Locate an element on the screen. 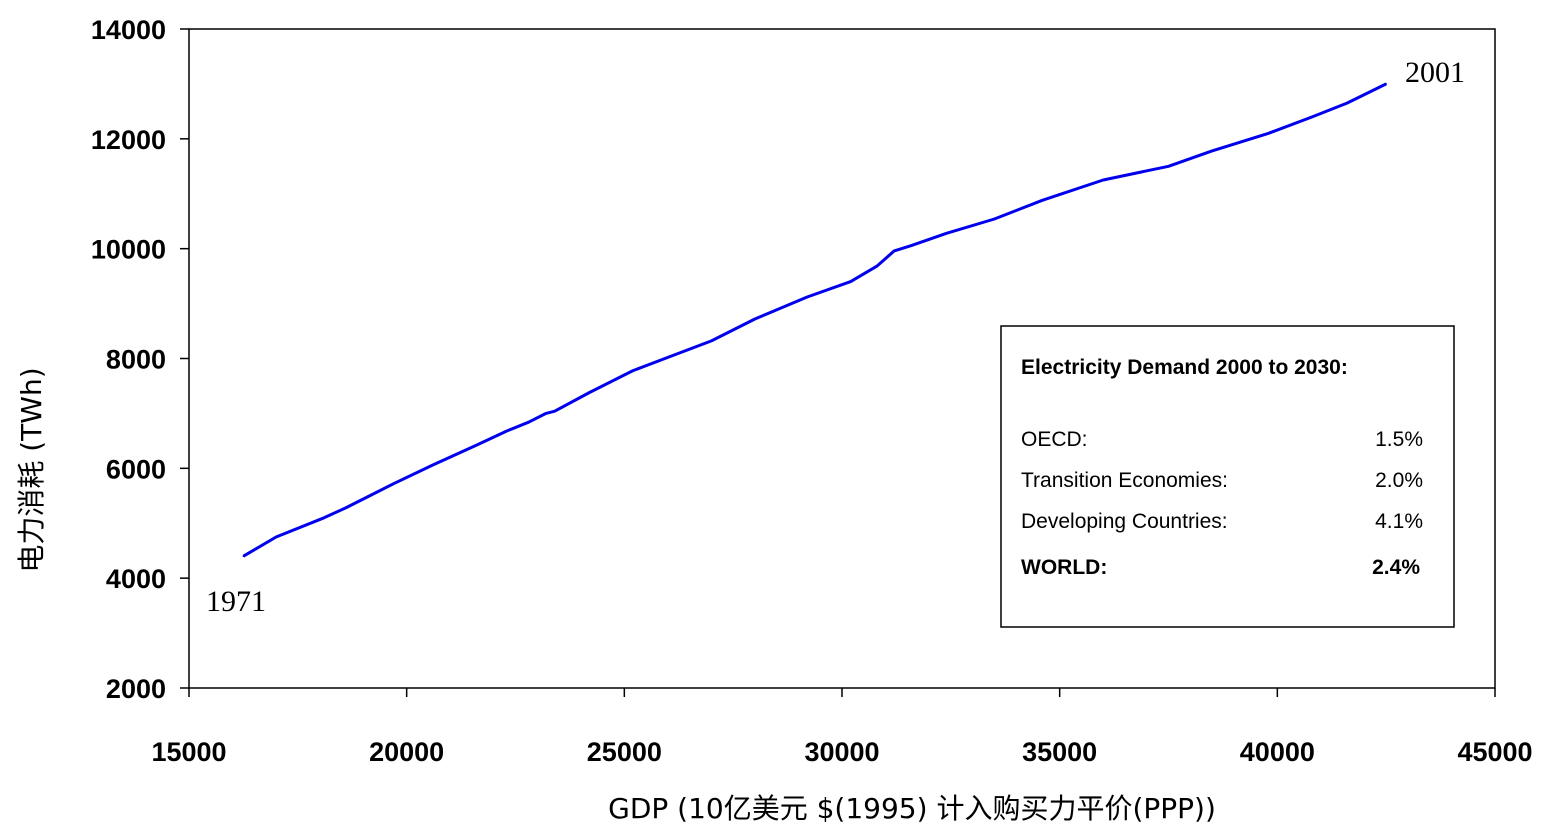 The width and height of the screenshot is (1545, 838). legend-title: Electricity Demand 2000 to 2030: is located at coordinates (1184, 367).